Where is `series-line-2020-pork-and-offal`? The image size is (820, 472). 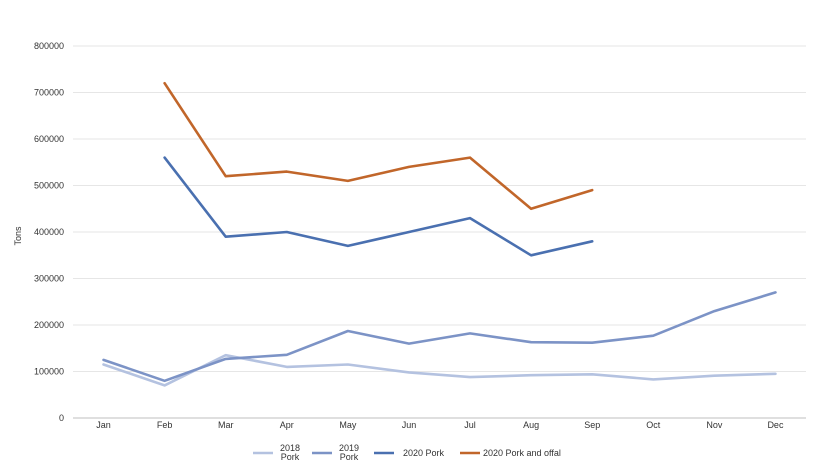
series-line-2020-pork-and-offal is located at coordinates (378, 146).